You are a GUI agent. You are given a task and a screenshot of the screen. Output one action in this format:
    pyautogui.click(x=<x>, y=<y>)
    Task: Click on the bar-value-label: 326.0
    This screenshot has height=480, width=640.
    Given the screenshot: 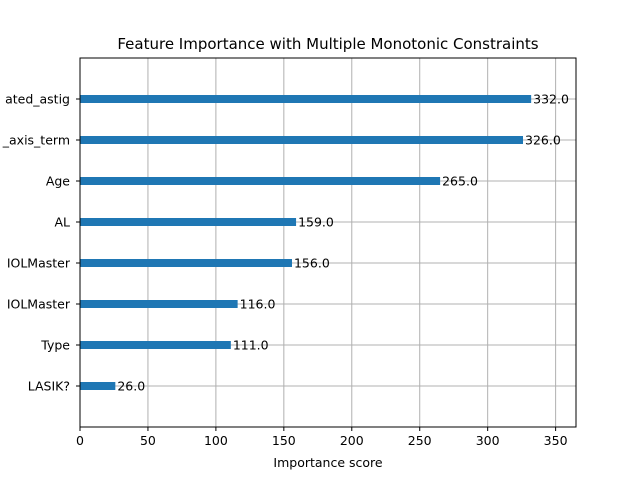 What is the action you would take?
    pyautogui.click(x=543, y=140)
    